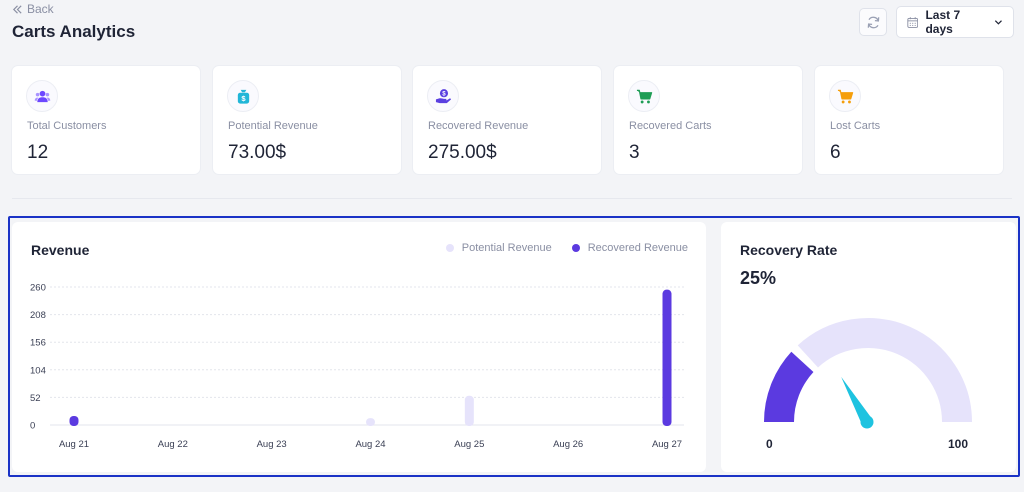 The image size is (1024, 492). I want to click on legend-item-recovered: Recovered Revenue, so click(629, 248).